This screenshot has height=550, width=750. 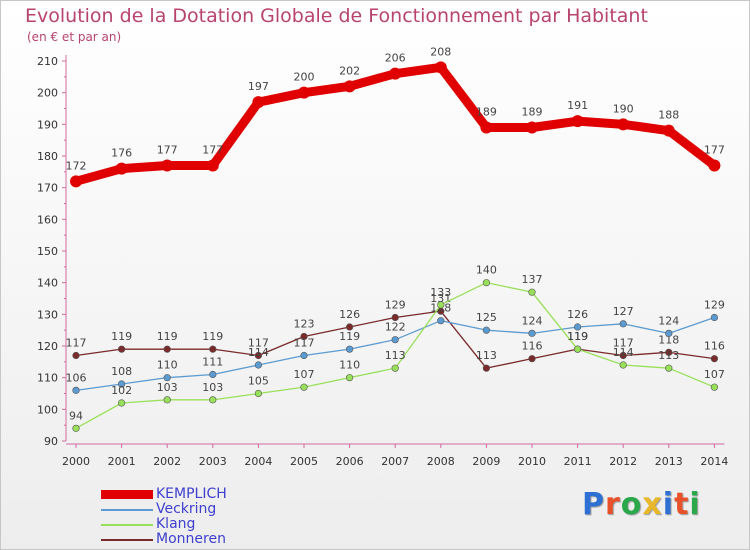 I want to click on data-label-veckring: 111, so click(x=212, y=362).